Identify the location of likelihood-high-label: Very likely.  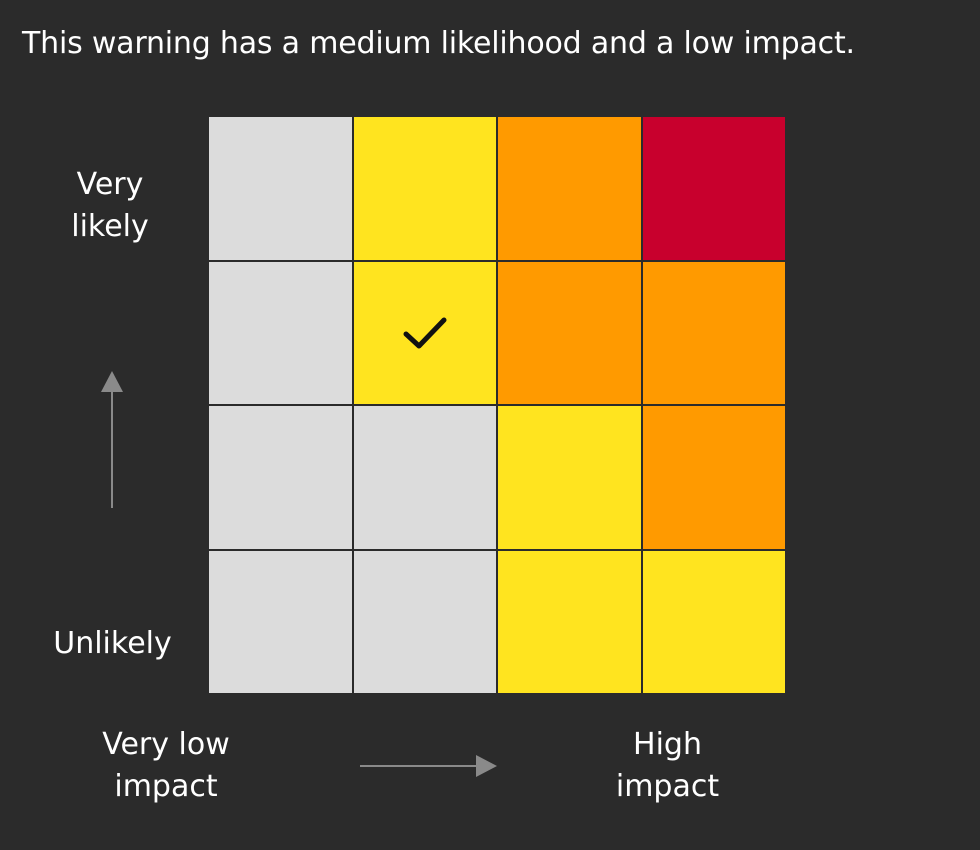
(110, 206).